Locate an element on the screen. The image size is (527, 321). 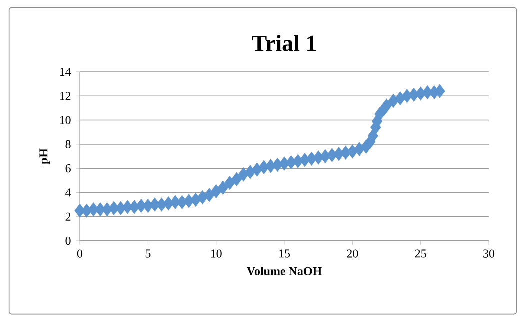
x-tick-label: 0 is located at coordinates (80, 254).